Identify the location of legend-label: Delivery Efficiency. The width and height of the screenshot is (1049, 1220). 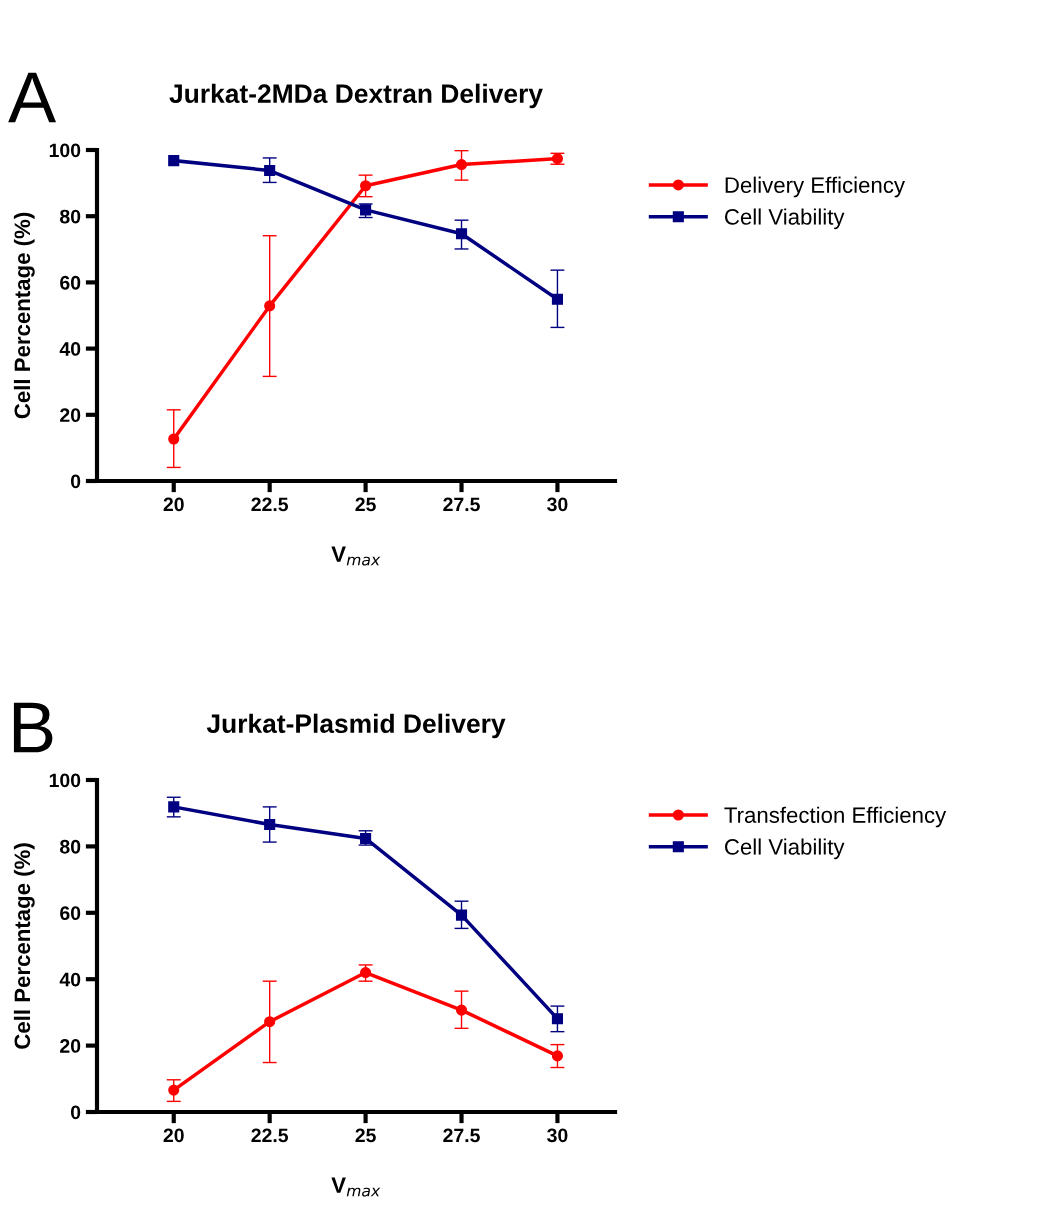
(815, 187).